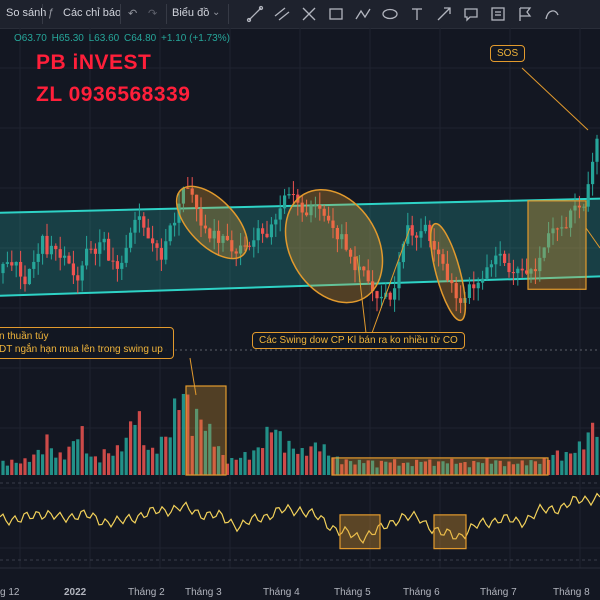 The image size is (600, 600). I want to click on indicators-button: Các chỉ báo, so click(92, 13).